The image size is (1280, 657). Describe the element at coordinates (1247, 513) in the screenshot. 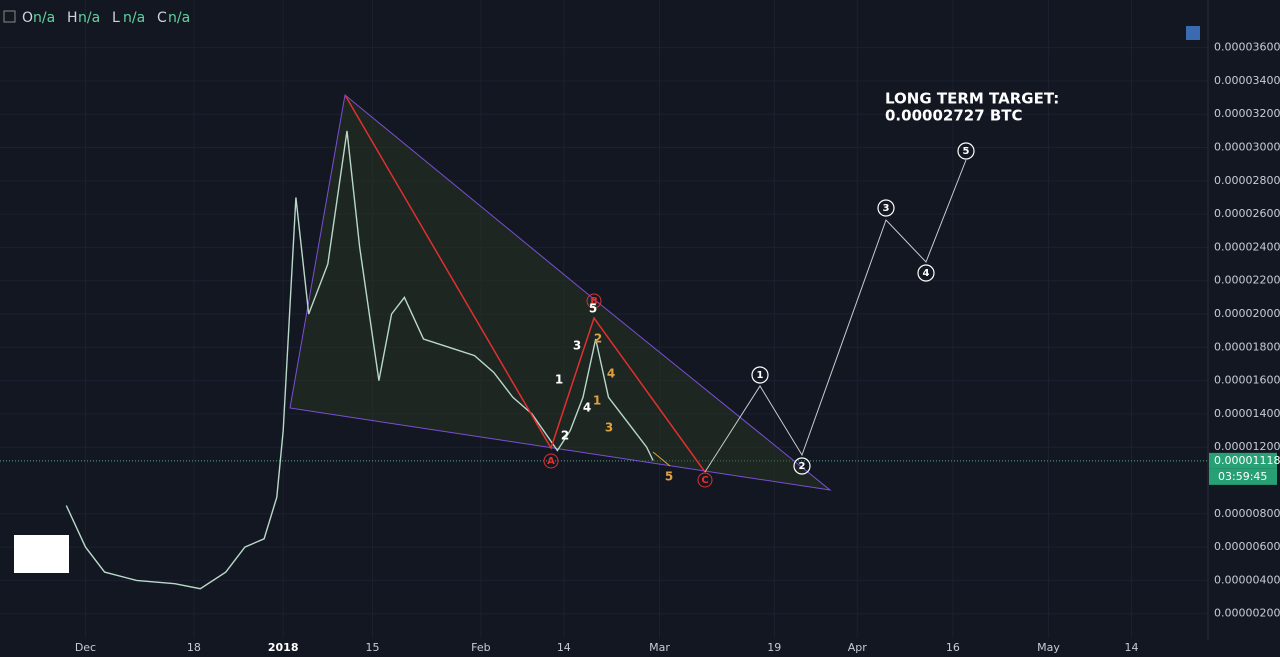

I see `y-tick-label: 0.00000800` at that location.